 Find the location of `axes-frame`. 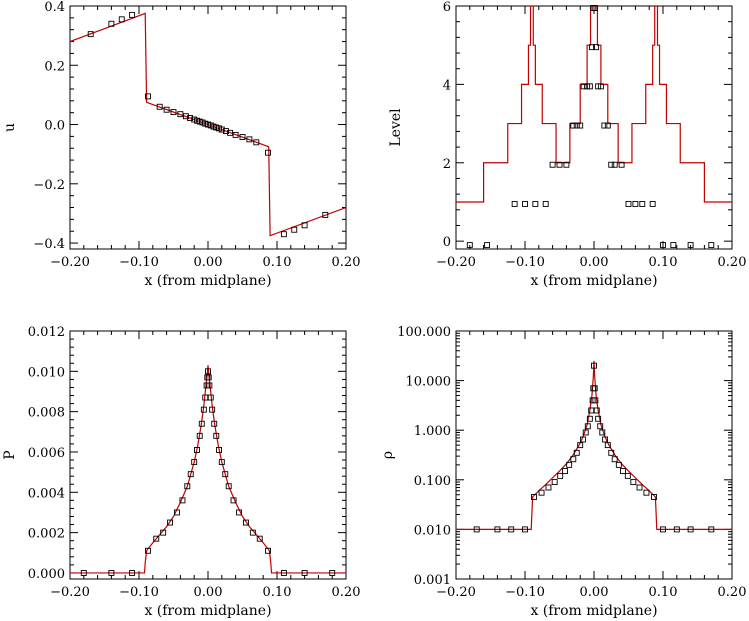

axes-frame is located at coordinates (594, 127).